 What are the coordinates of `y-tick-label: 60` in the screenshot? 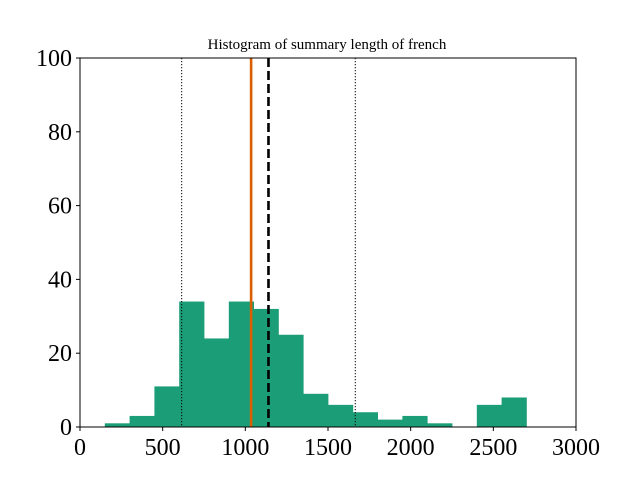 It's located at (60, 207).